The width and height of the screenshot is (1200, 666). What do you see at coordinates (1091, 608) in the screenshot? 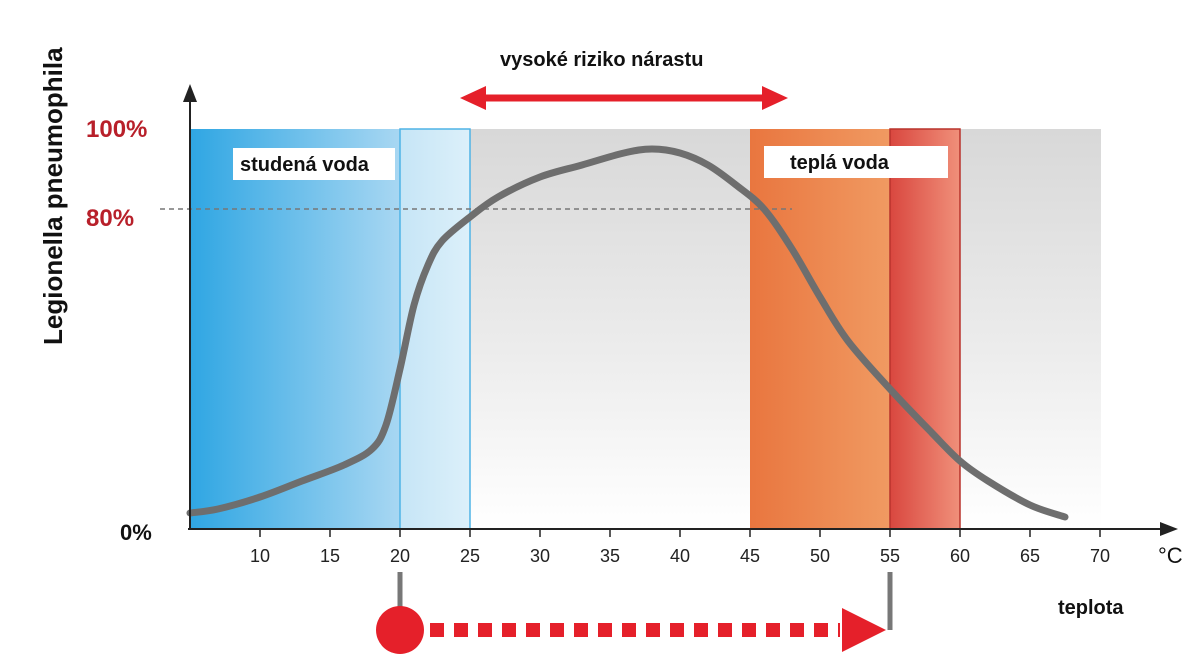
I see `x-axis-title: teplota` at bounding box center [1091, 608].